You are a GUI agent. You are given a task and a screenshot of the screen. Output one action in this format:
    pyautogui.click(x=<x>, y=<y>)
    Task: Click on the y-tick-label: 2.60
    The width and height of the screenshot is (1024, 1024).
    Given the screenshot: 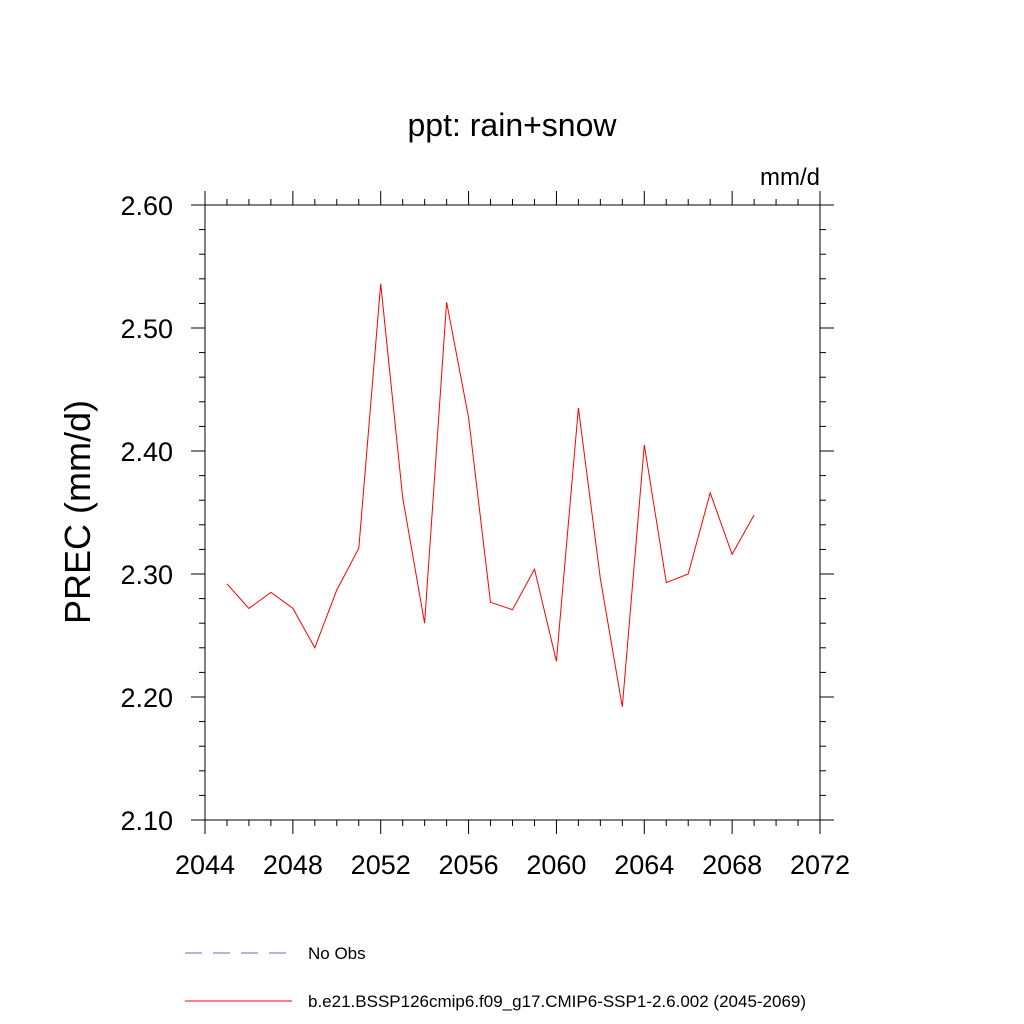 What is the action you would take?
    pyautogui.click(x=146, y=206)
    